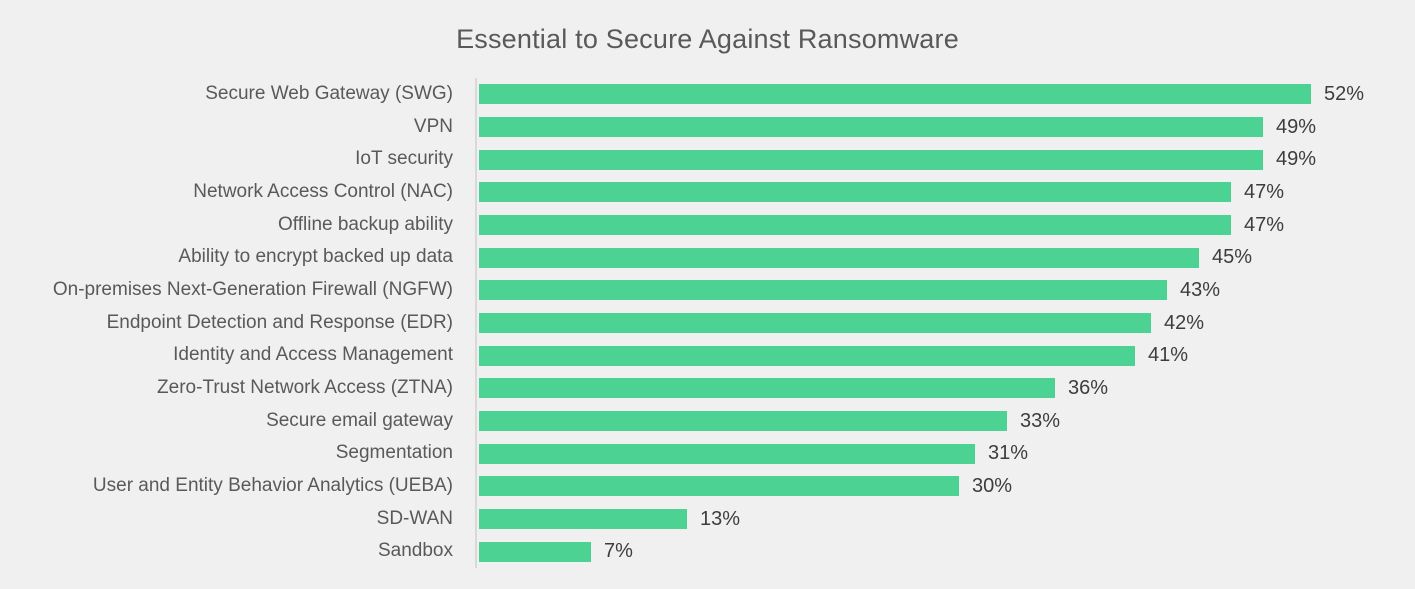 The width and height of the screenshot is (1415, 589). I want to click on bar-area: 7%, so click(947, 551).